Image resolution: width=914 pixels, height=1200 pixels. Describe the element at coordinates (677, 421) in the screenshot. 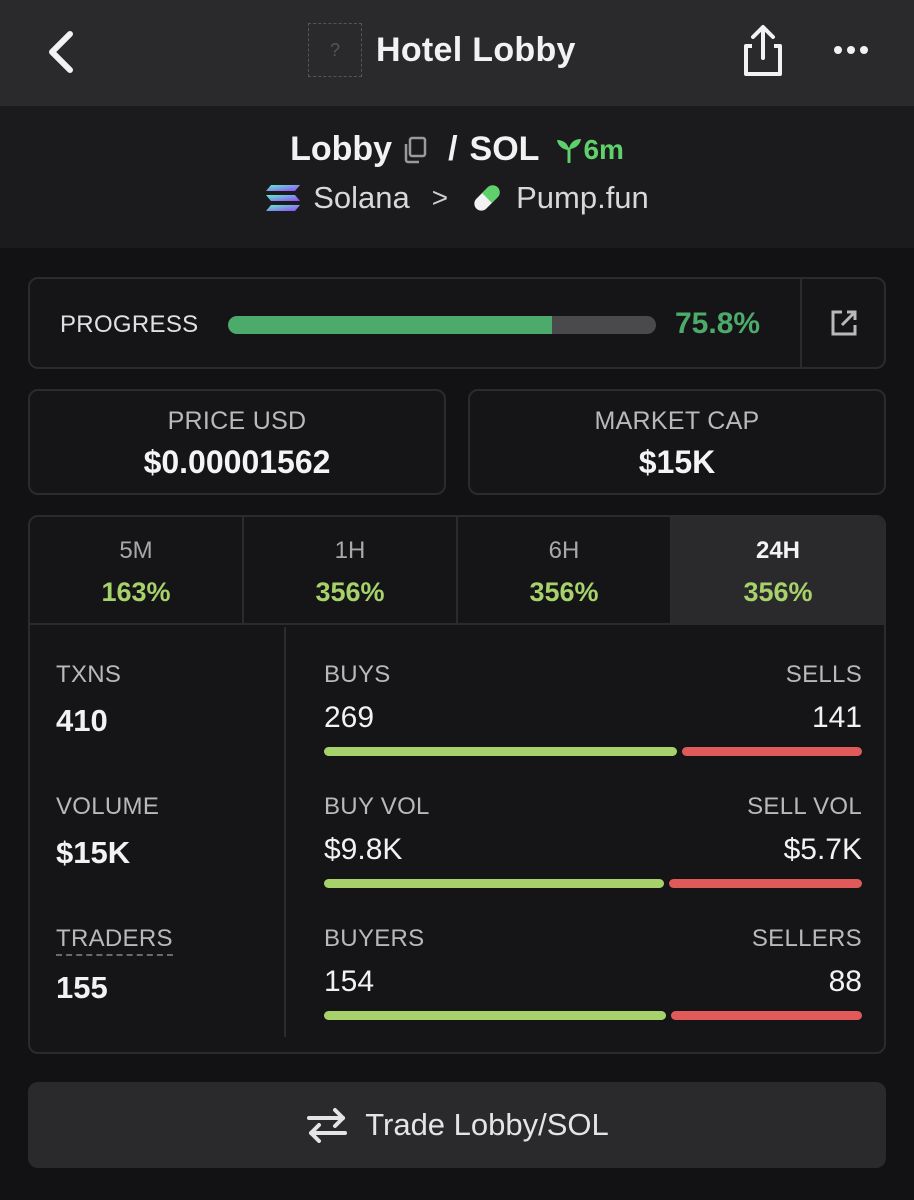

I see `market-cap-label: MARKET CAP` at that location.